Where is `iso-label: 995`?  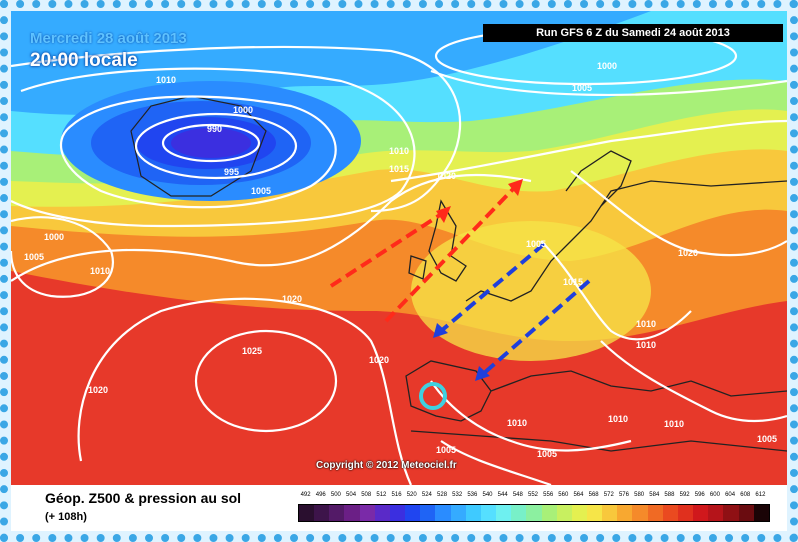 iso-label: 995 is located at coordinates (231, 172).